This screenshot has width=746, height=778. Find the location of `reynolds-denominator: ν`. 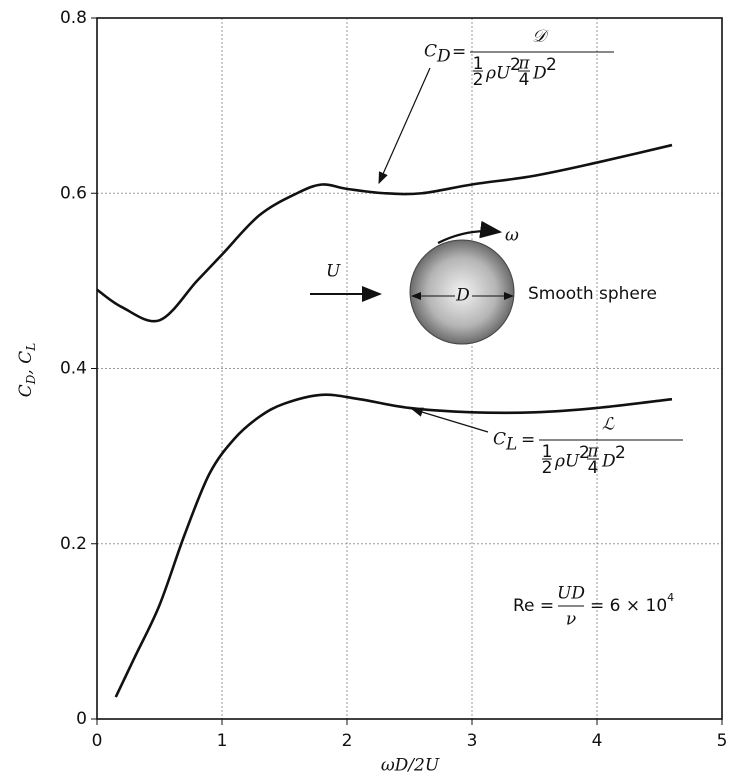

reynolds-denominator: ν is located at coordinates (571, 620).